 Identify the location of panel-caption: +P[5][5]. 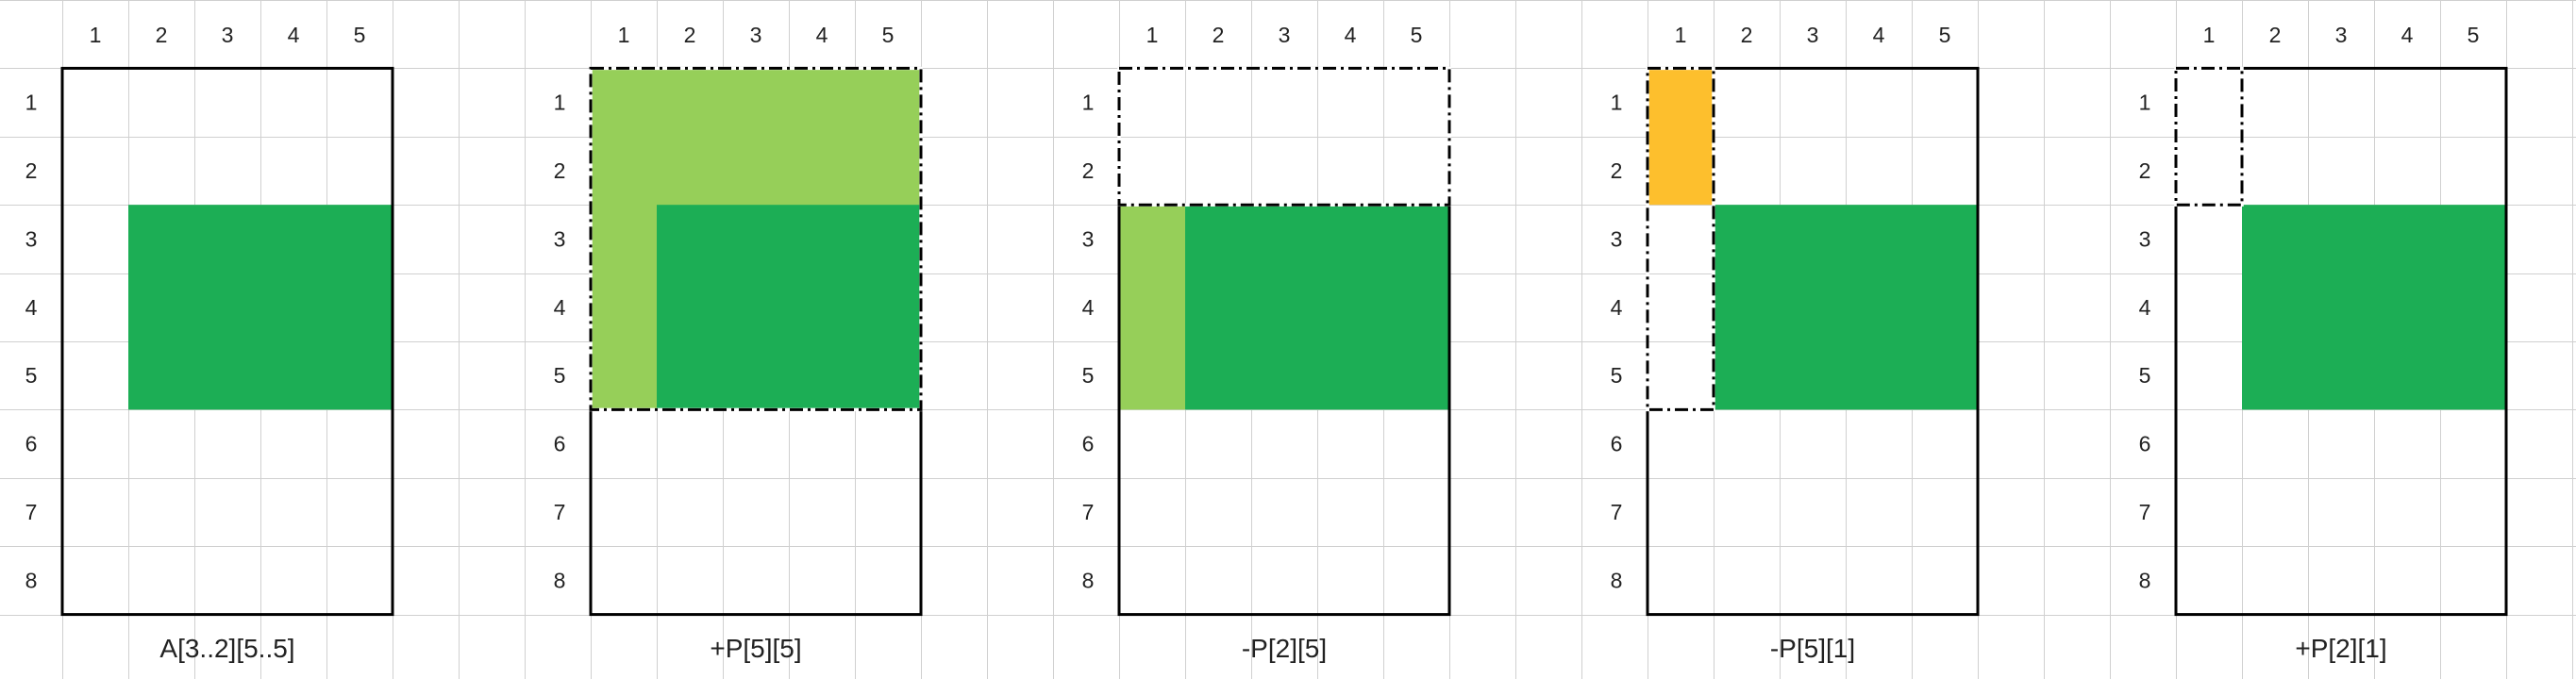
(755, 648).